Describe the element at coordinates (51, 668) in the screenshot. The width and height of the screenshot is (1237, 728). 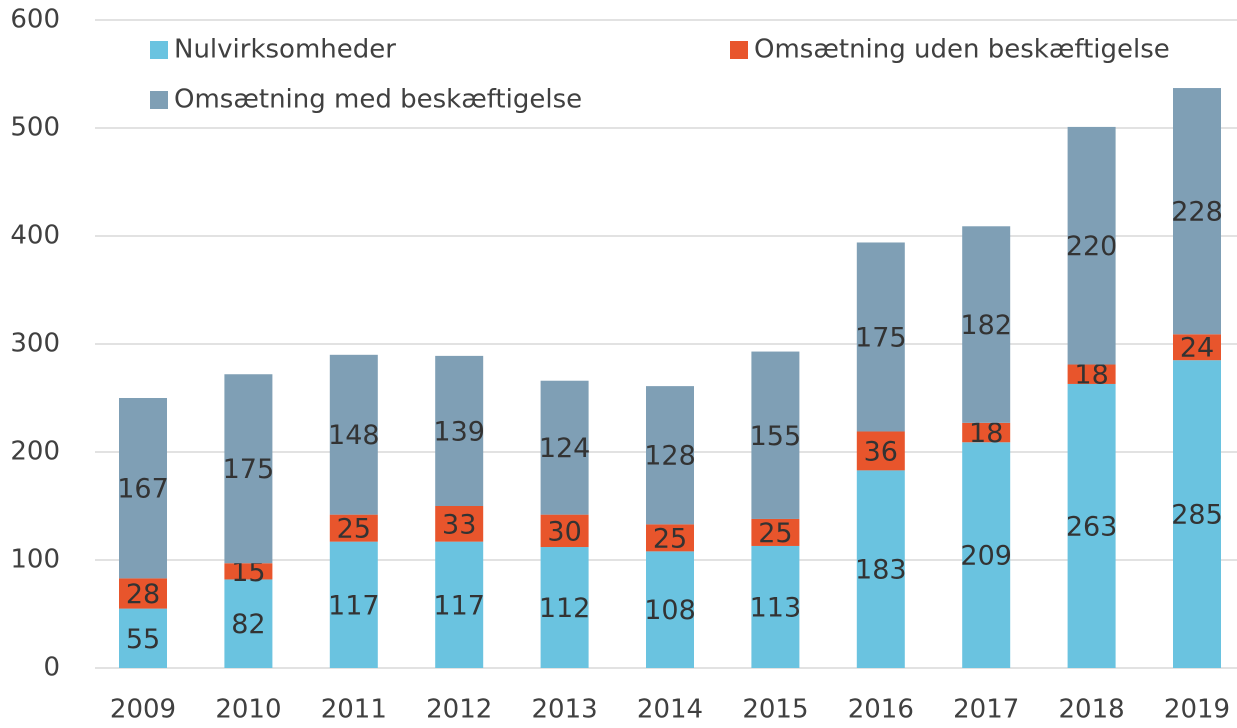
I see `y-tick-label: 0` at that location.